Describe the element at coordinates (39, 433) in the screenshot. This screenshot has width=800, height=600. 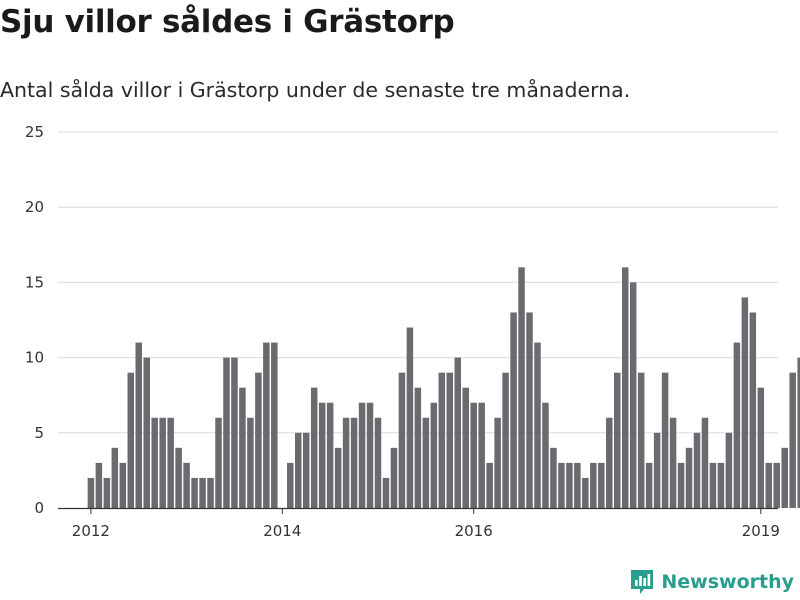
I see `y-tick-label: 5` at that location.